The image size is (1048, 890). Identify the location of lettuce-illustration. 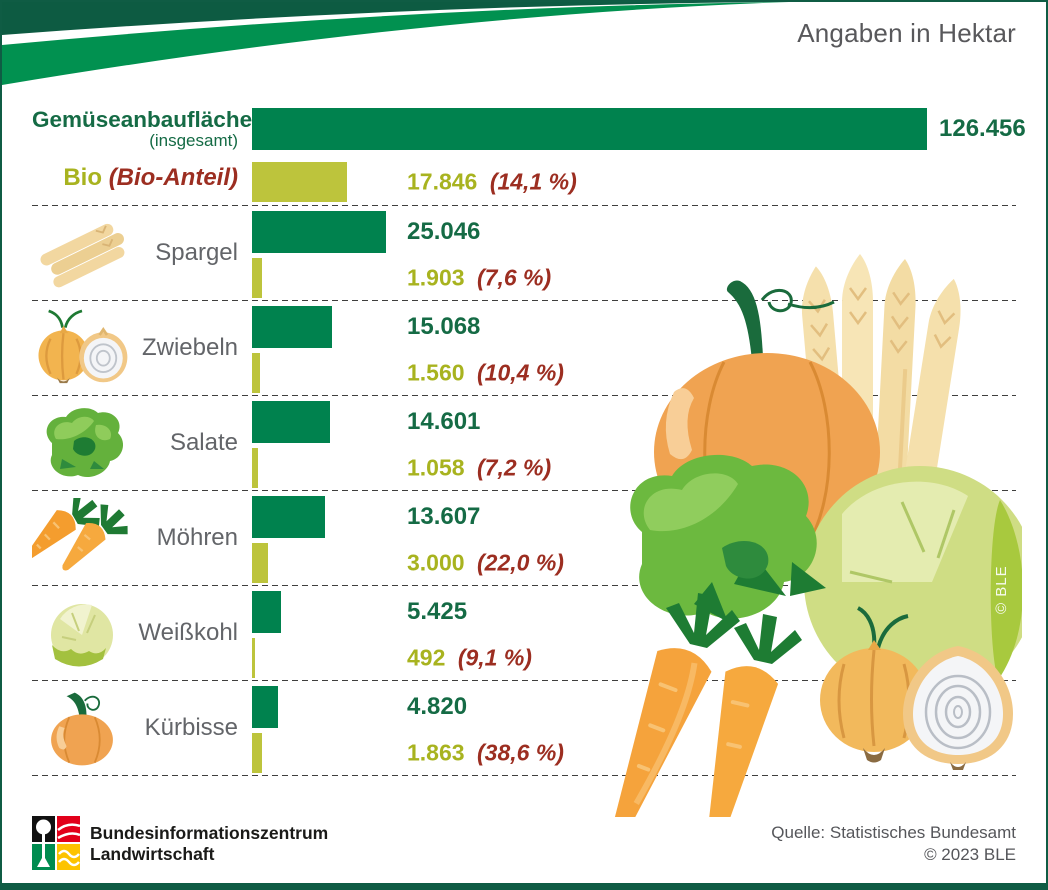
(728, 538).